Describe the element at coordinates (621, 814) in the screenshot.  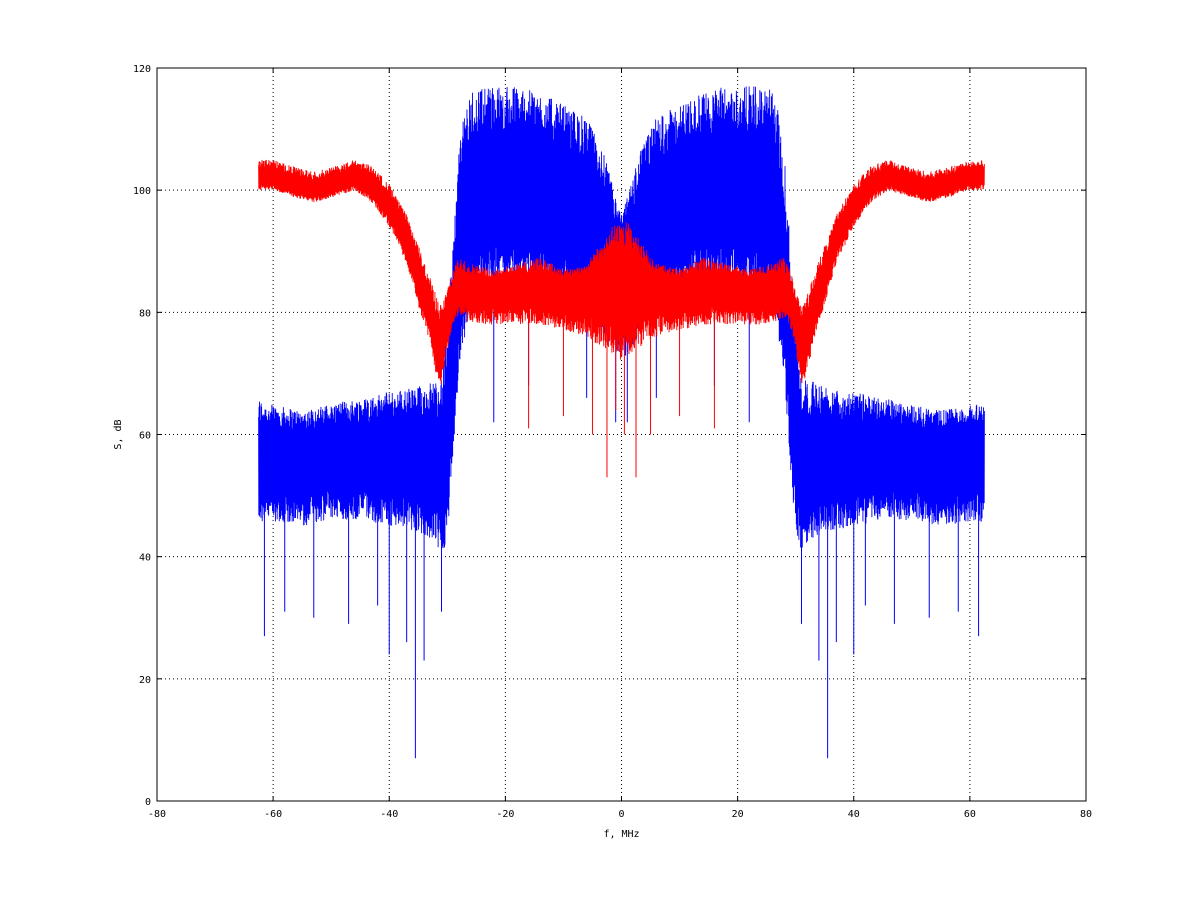
I see `x-tick-label: 0` at that location.